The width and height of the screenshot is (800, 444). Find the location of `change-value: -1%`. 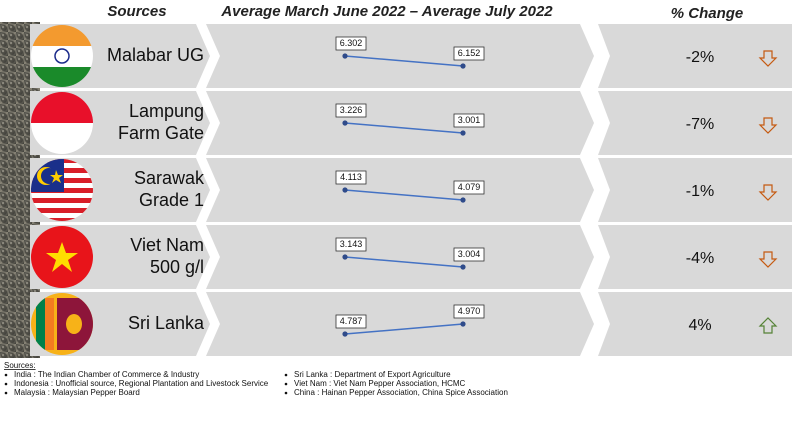

change-value: -1% is located at coordinates (700, 191).